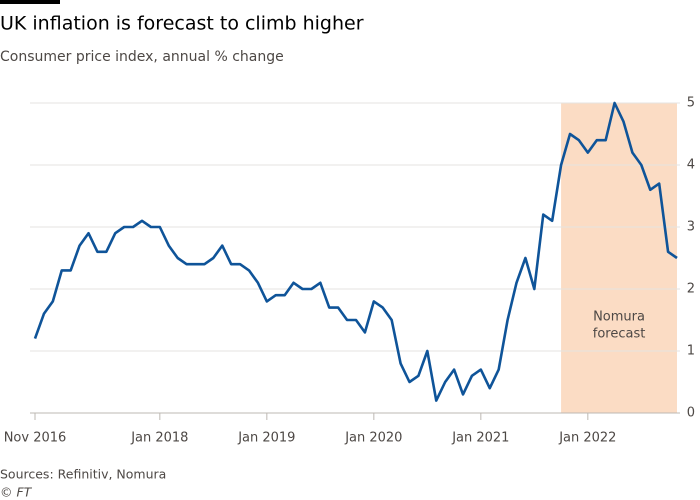 Image resolution: width=700 pixels, height=500 pixels. What do you see at coordinates (691, 413) in the screenshot?
I see `y-tick-label: 0` at bounding box center [691, 413].